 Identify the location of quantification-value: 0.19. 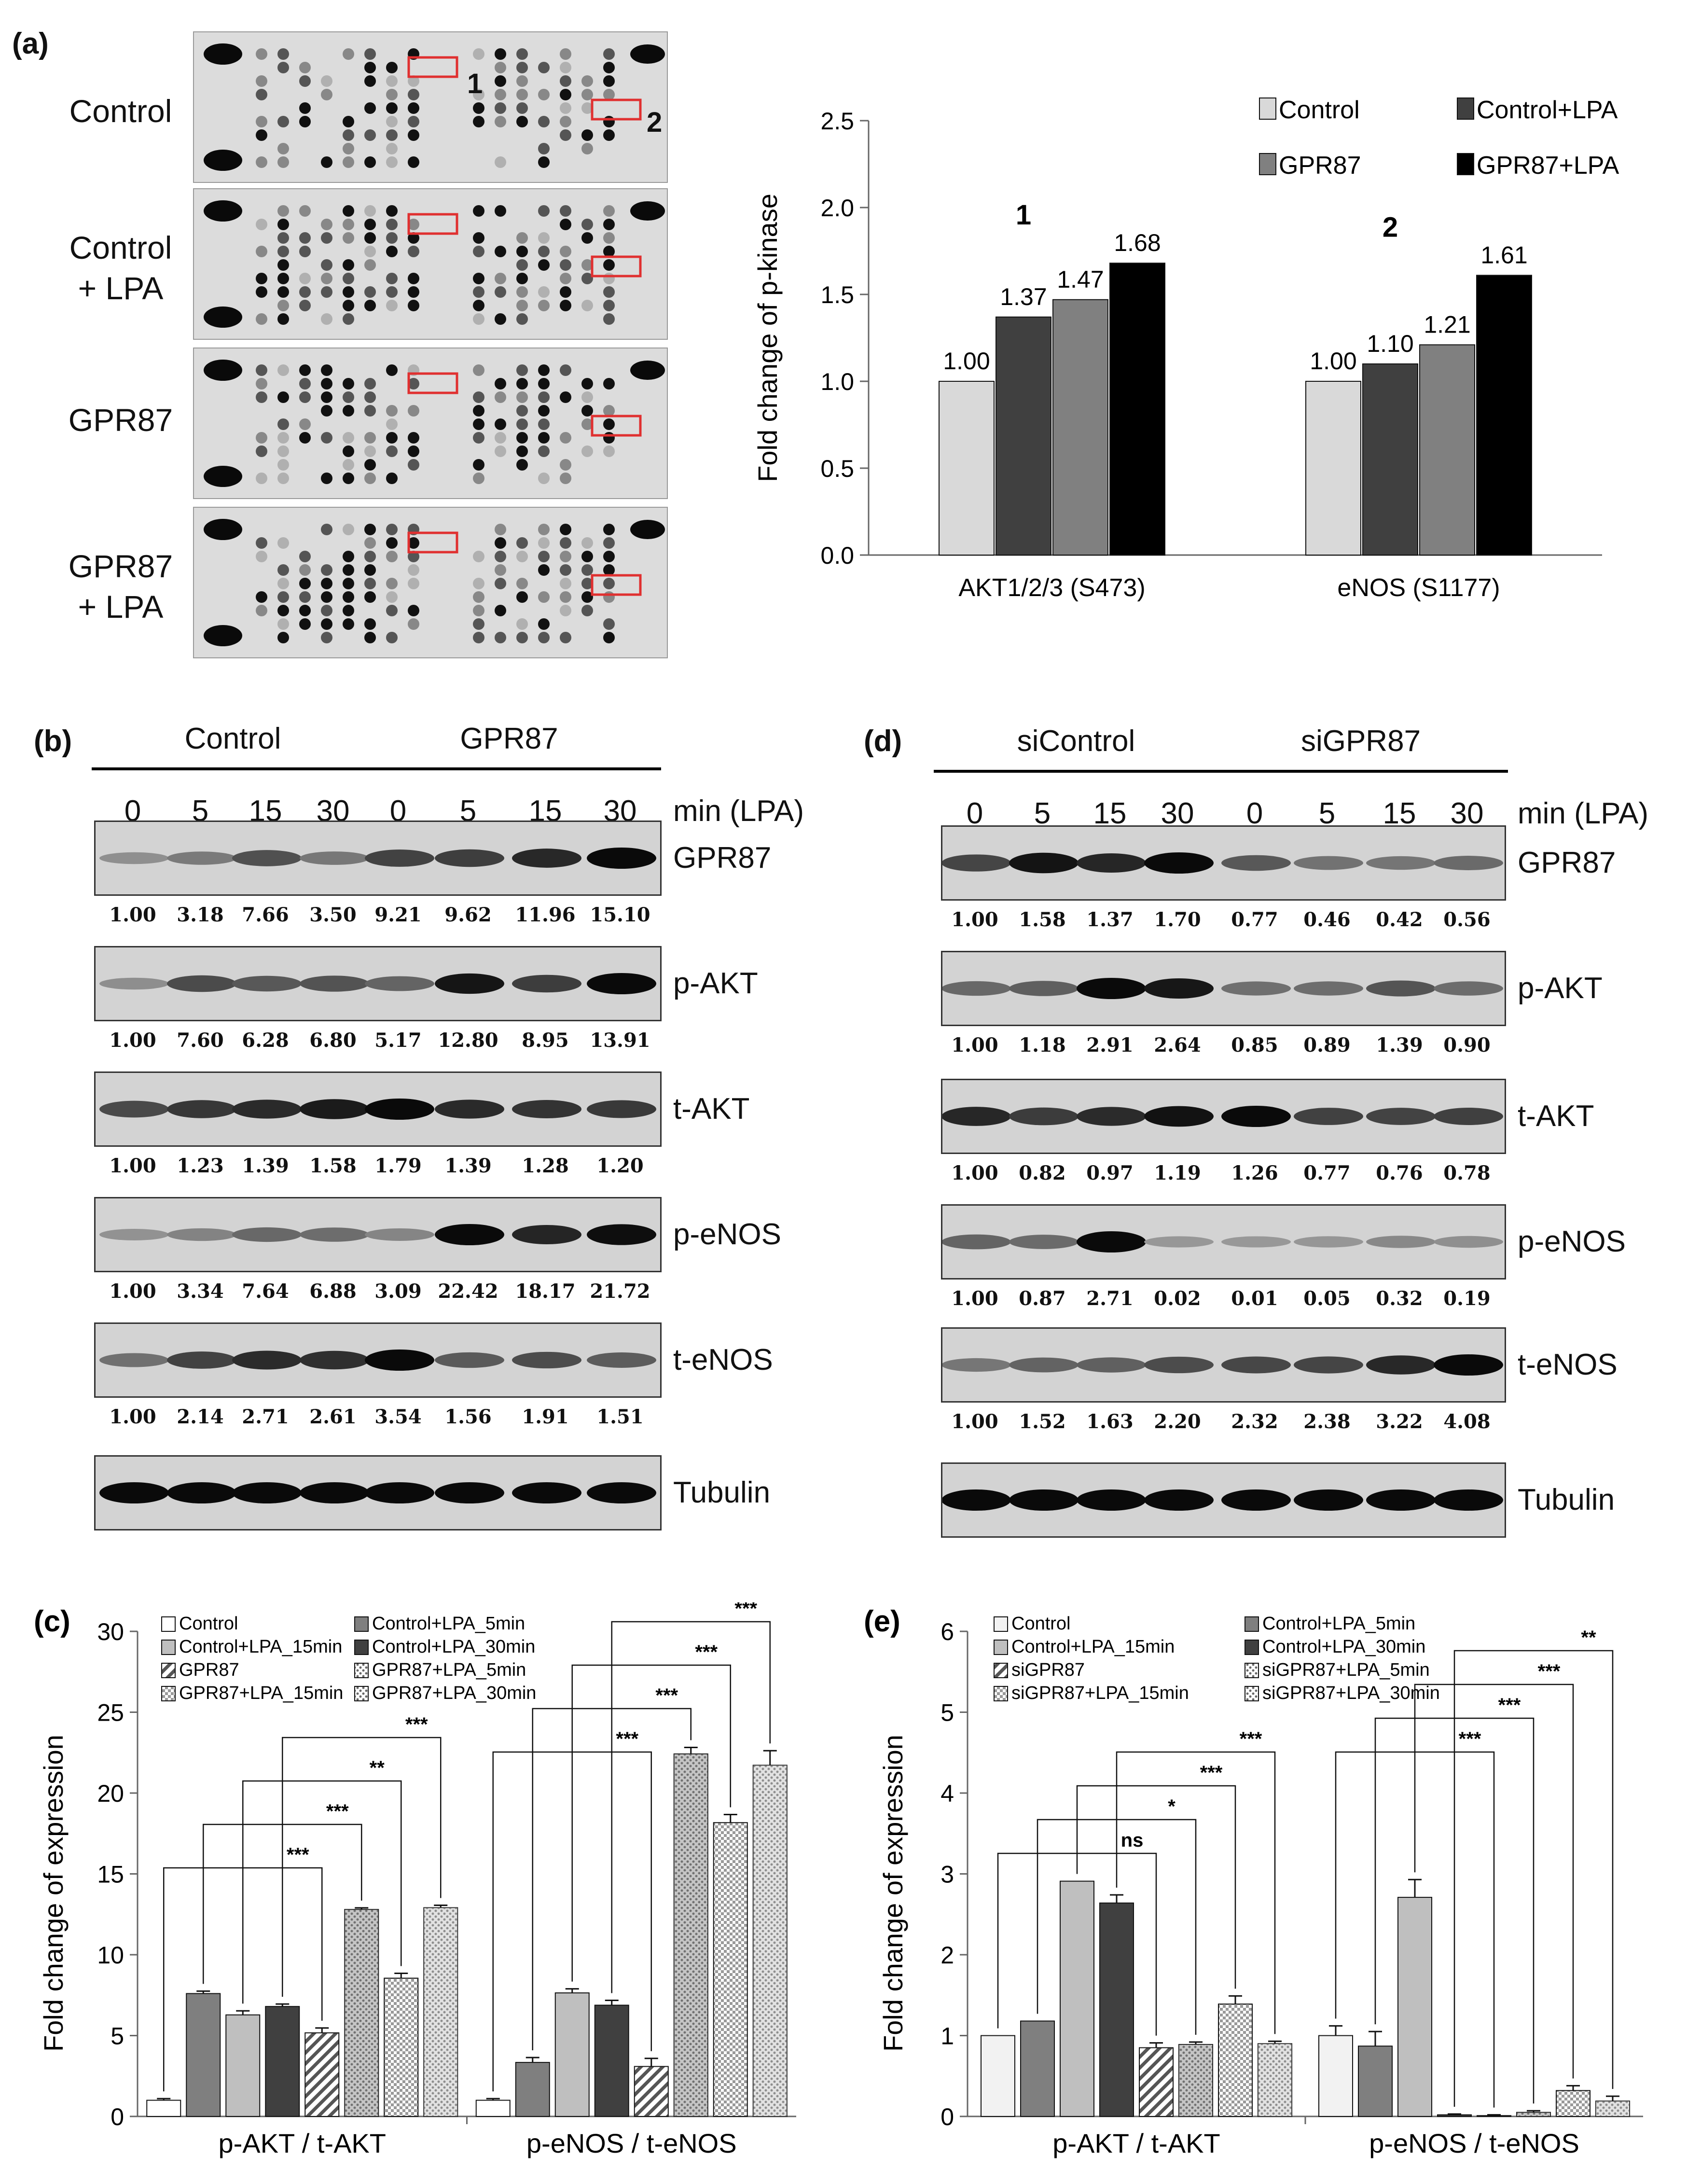
(1467, 1299).